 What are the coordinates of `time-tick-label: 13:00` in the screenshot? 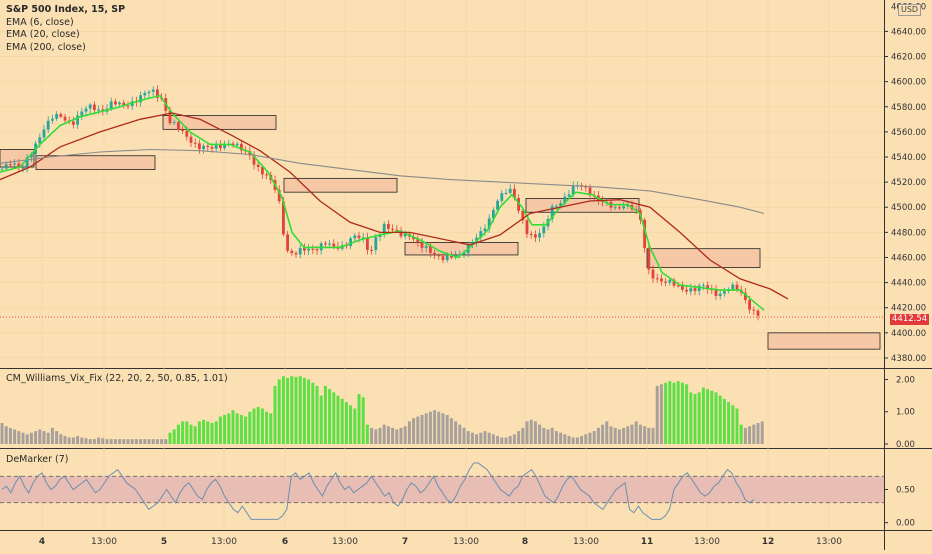 It's located at (466, 542).